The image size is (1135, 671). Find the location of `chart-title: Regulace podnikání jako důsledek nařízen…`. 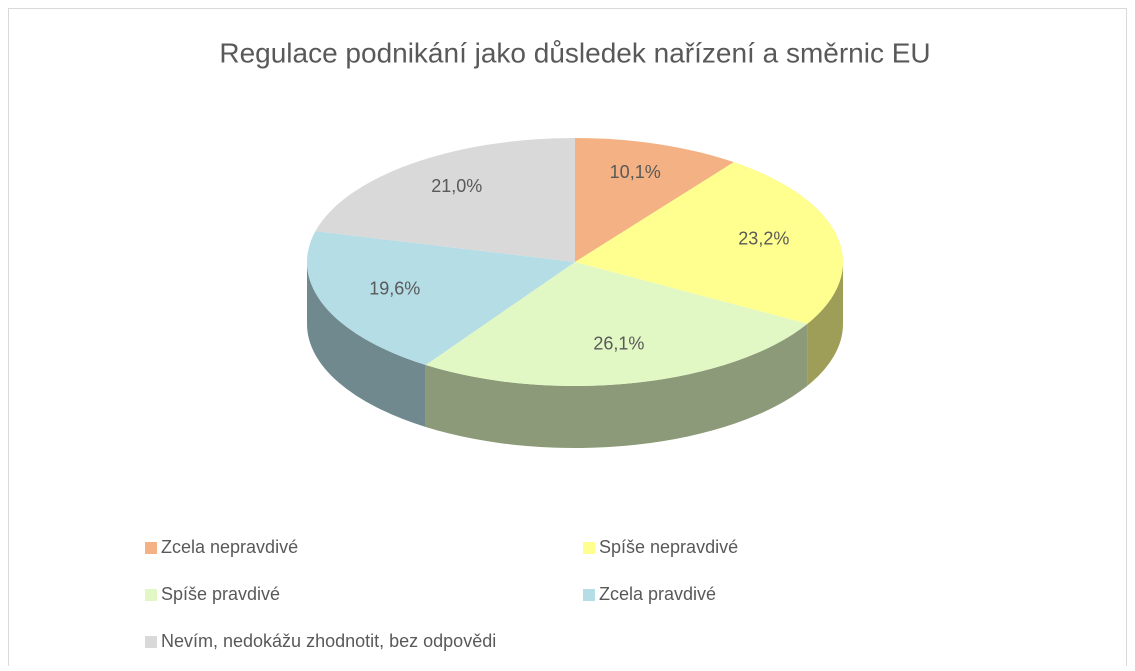

chart-title: Regulace podnikání jako důsledek nařízen… is located at coordinates (574, 52).